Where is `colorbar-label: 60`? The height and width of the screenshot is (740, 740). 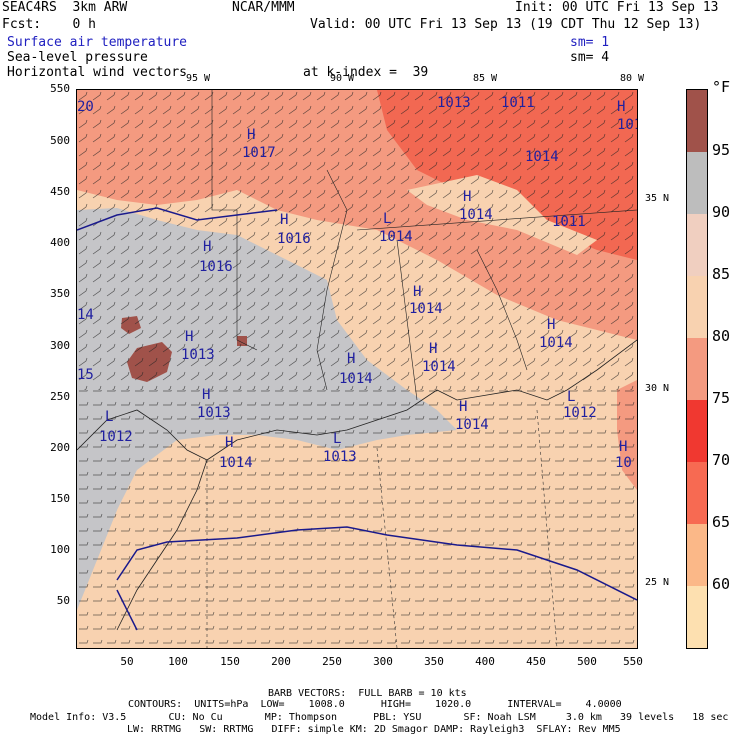 colorbar-label: 60 is located at coordinates (721, 584).